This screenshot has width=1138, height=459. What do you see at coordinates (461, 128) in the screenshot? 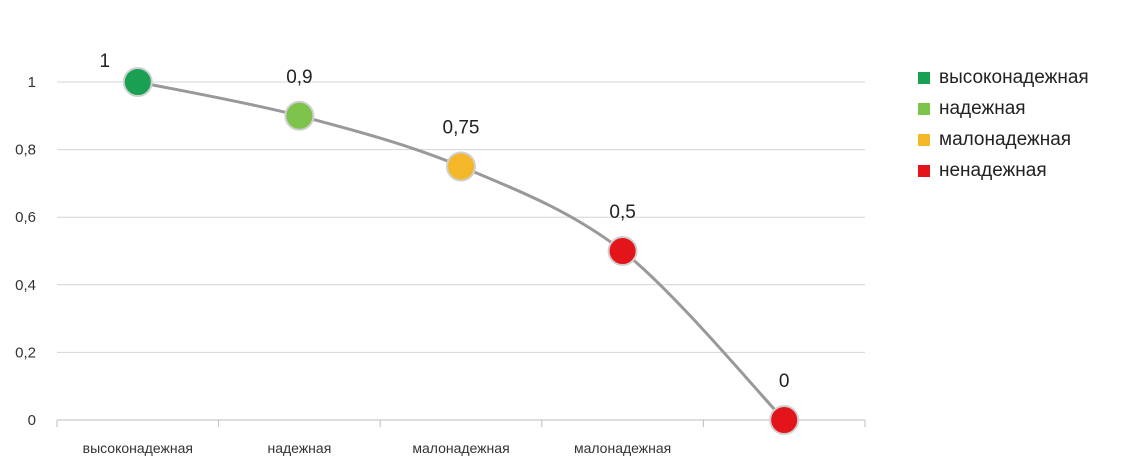
I see `data-label: 0,75` at bounding box center [461, 128].